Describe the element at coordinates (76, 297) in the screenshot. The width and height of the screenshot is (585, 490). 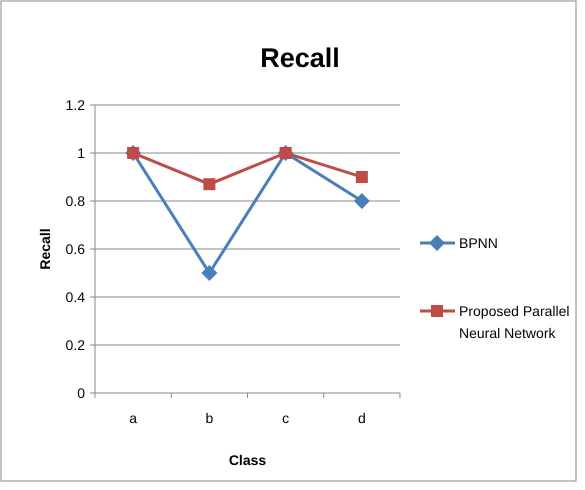
I see `y-tick-label: 0.4` at that location.